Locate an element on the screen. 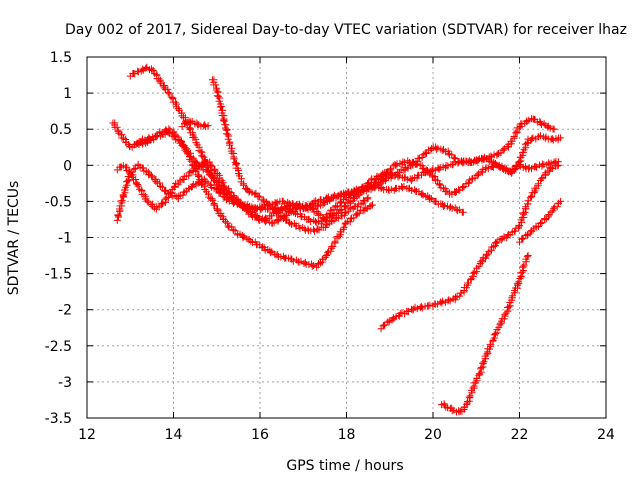 The image size is (640, 480). y-tick-label: 1 is located at coordinates (67, 94).